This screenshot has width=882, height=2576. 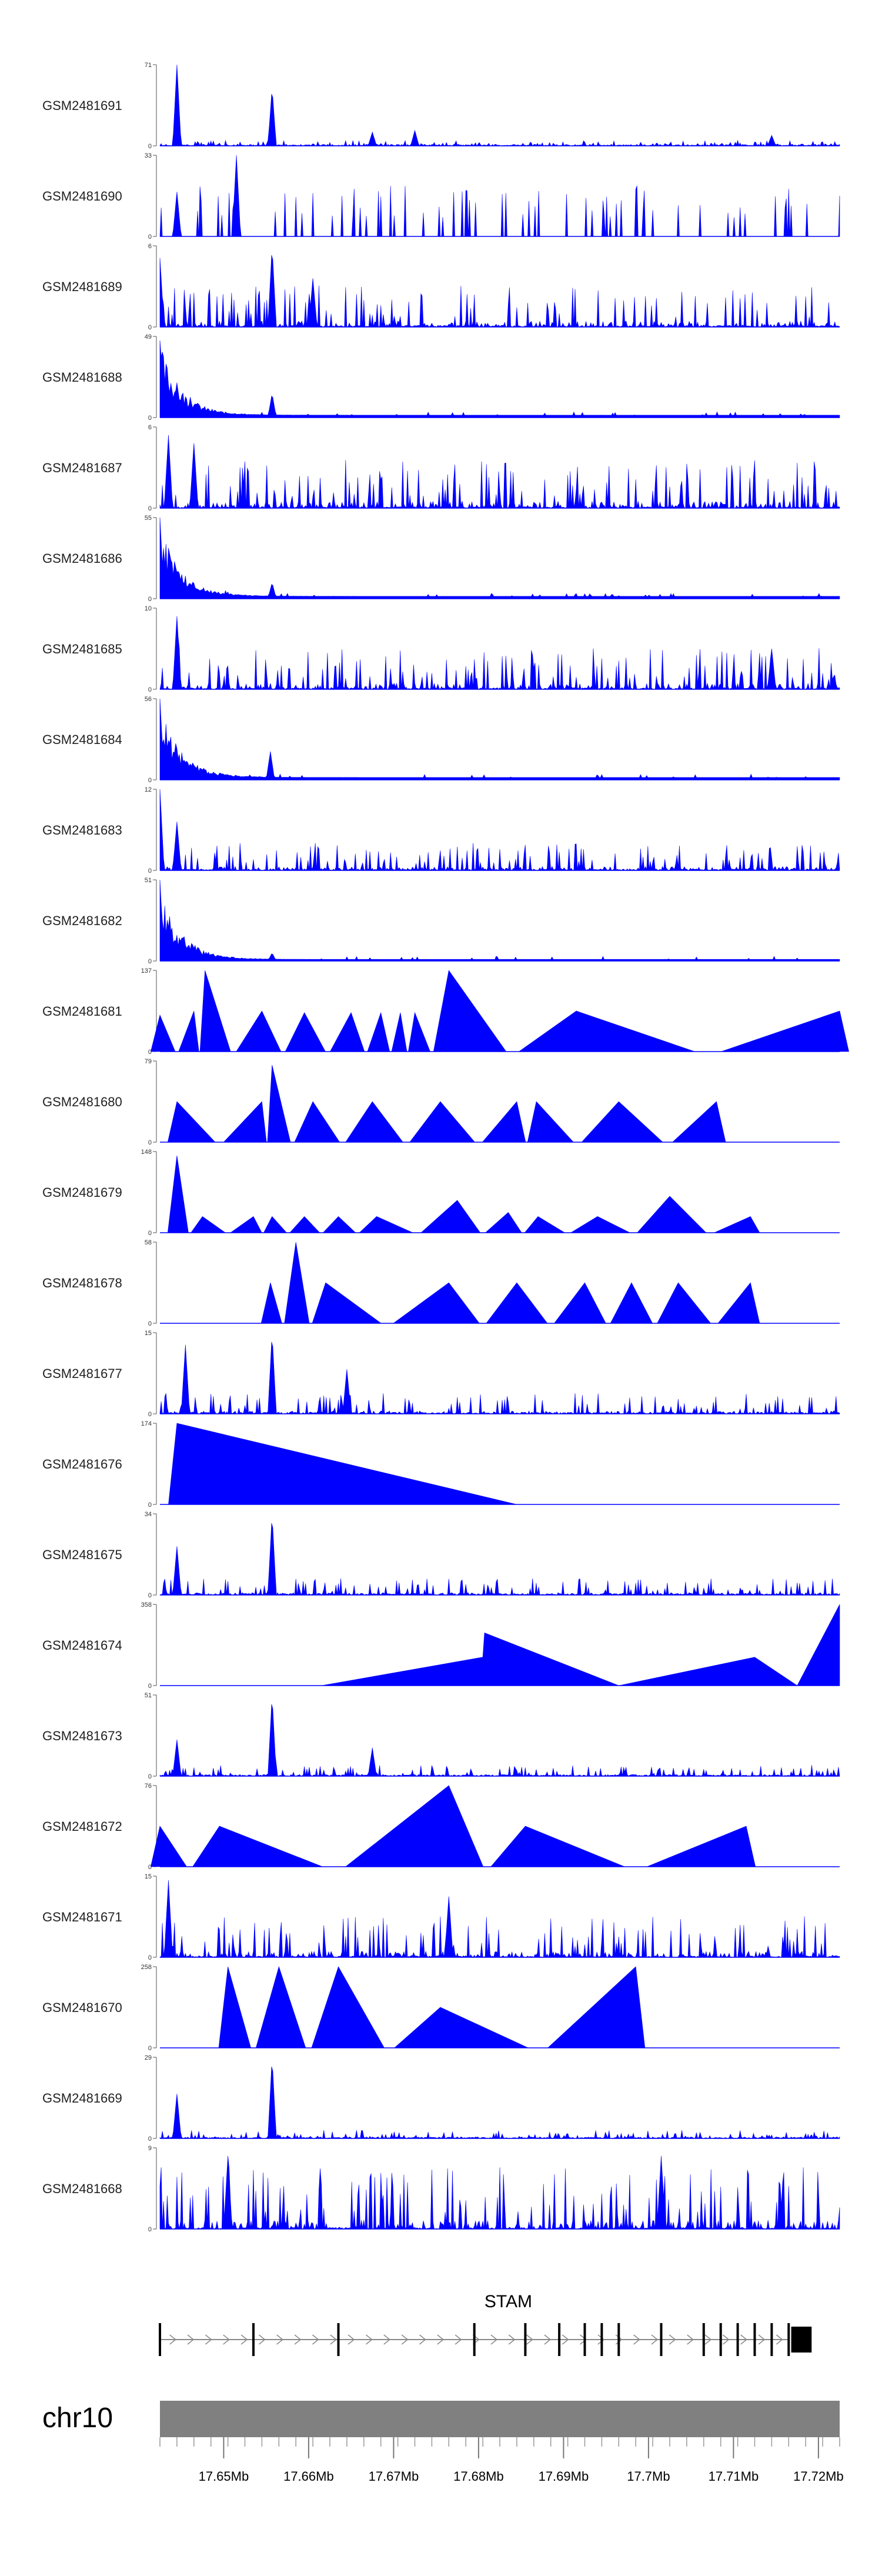 What do you see at coordinates (82, 558) in the screenshot?
I see `track-name-label: GSM2481686` at bounding box center [82, 558].